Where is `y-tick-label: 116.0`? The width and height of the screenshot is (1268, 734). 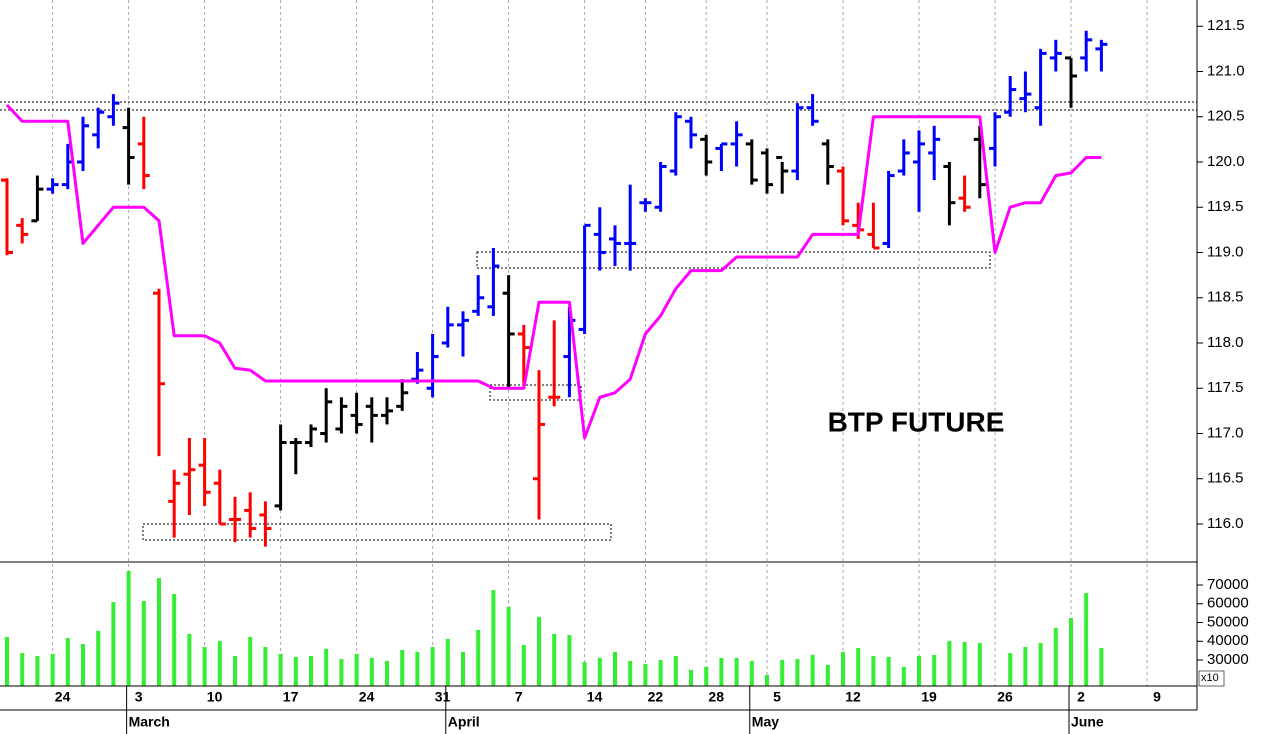
y-tick-label: 116.0 is located at coordinates (1225, 523).